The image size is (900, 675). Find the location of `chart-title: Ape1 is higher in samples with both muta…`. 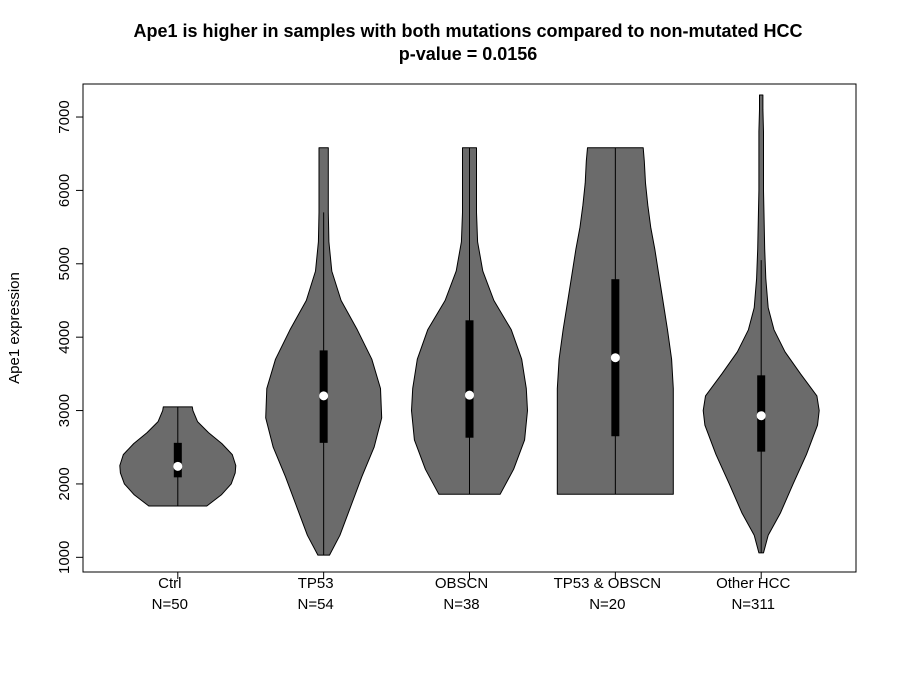

chart-title: Ape1 is higher in samples with both muta… is located at coordinates (467, 31).